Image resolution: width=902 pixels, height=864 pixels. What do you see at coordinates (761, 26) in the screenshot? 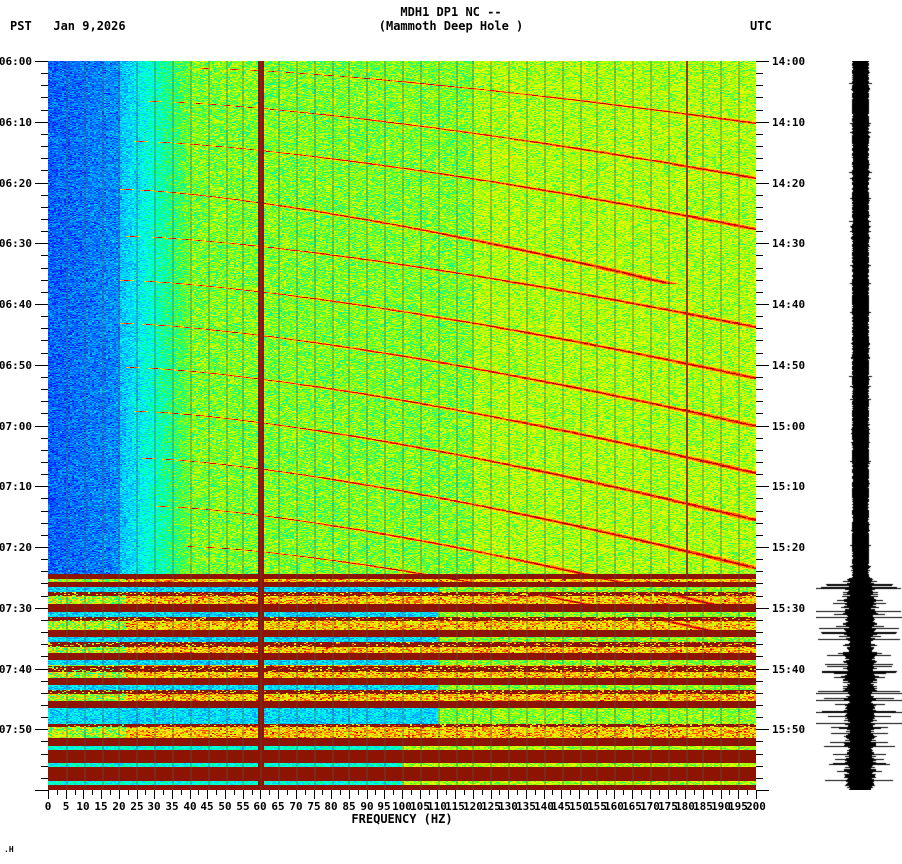
I see `timezone-label-right: UTC` at bounding box center [761, 26].